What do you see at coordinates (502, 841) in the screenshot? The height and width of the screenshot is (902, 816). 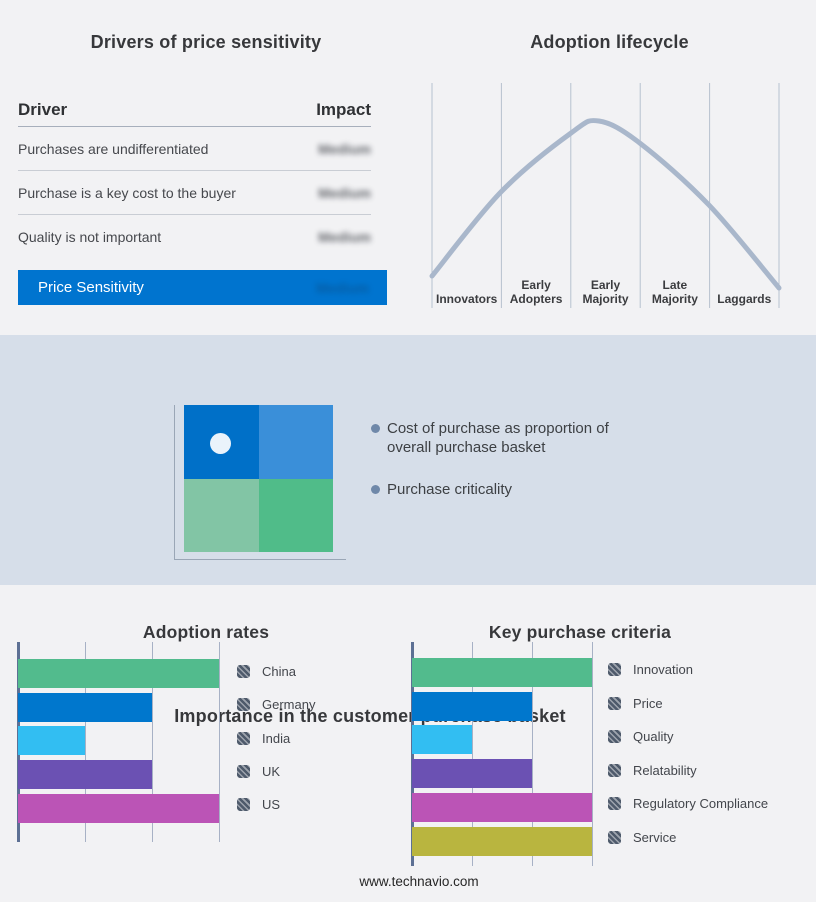 I see `bar-service` at bounding box center [502, 841].